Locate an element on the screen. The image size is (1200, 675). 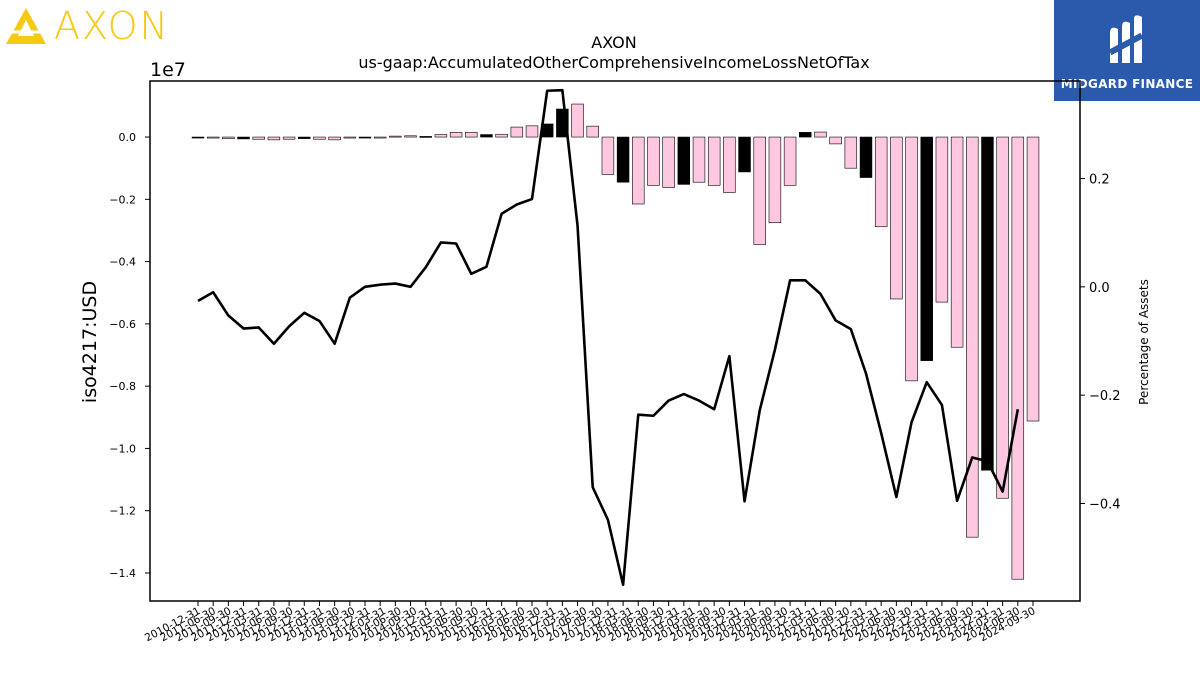
y-tick-label: −1.2 is located at coordinates (122, 511).